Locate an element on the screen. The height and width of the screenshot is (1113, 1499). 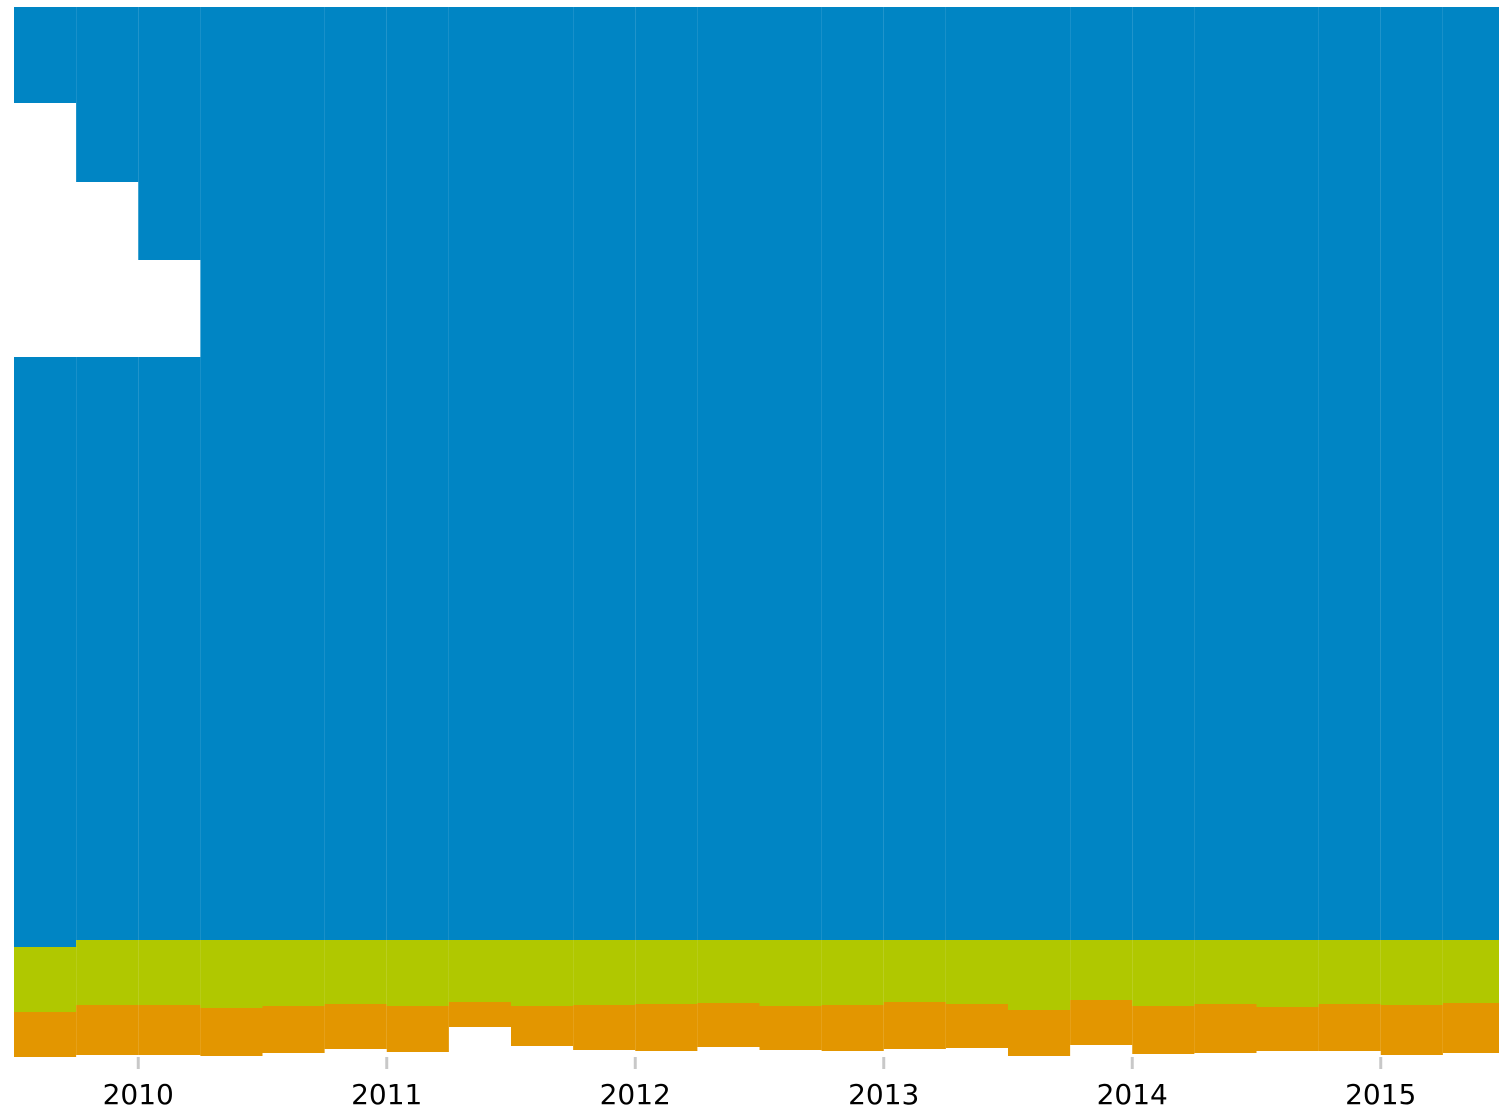
x-tick-label: 2010 is located at coordinates (138, 1094).